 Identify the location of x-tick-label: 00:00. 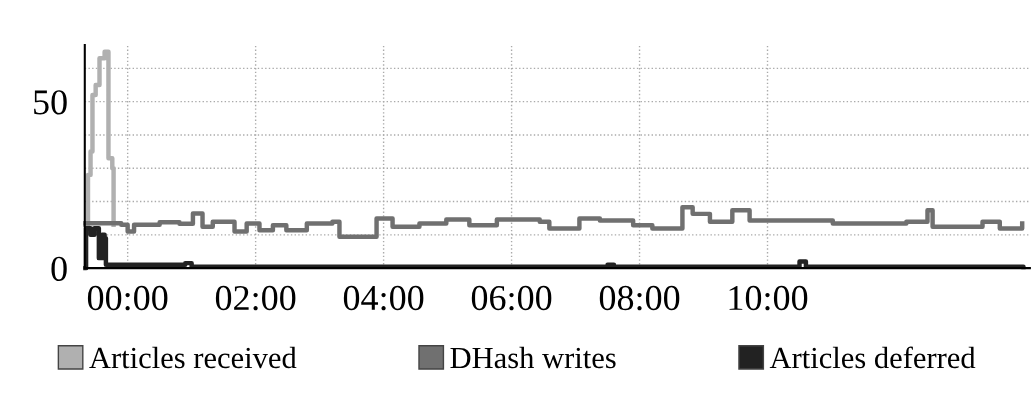
(127, 298).